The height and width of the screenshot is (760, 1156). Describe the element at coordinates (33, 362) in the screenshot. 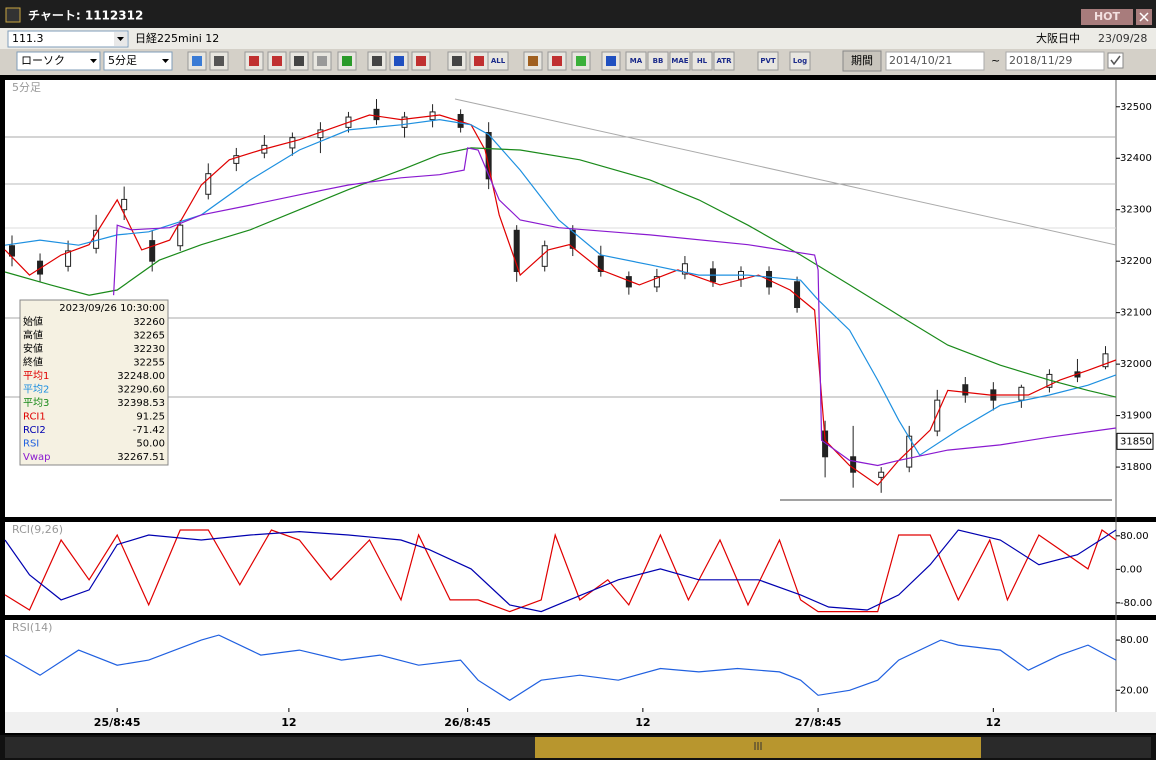

I see `info-label: 終値` at that location.